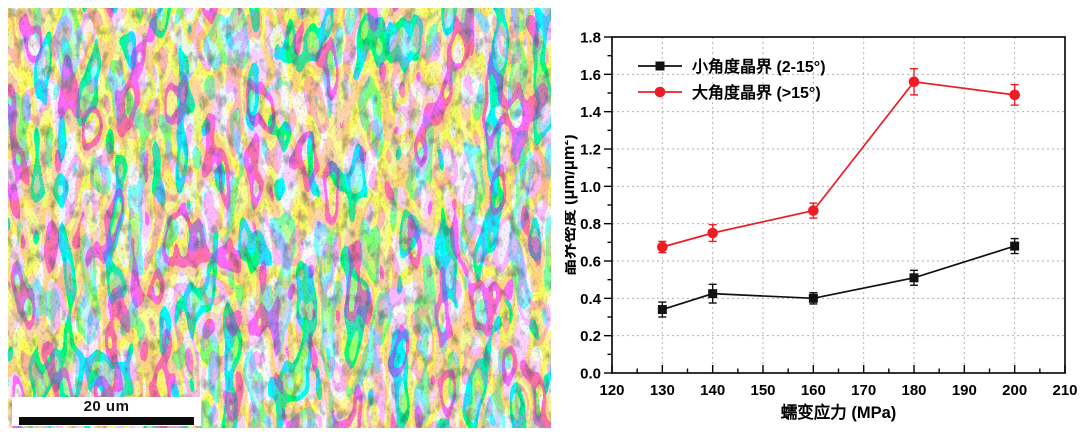 The image size is (1084, 443). What do you see at coordinates (106, 406) in the screenshot?
I see `scale-bar-label: 20 um` at bounding box center [106, 406].